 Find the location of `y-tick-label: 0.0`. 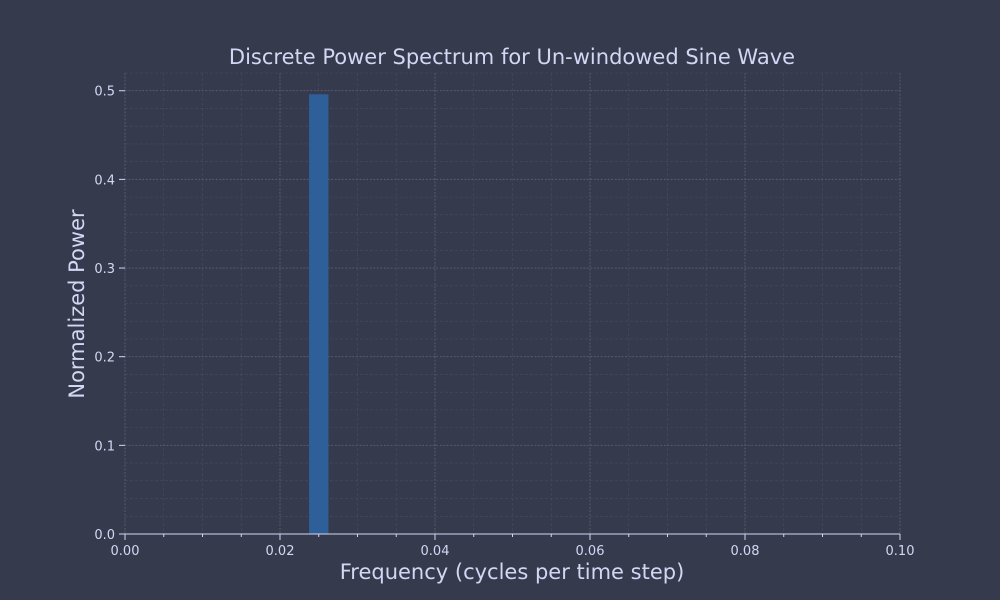

y-tick-label: 0.0 is located at coordinates (104, 535).